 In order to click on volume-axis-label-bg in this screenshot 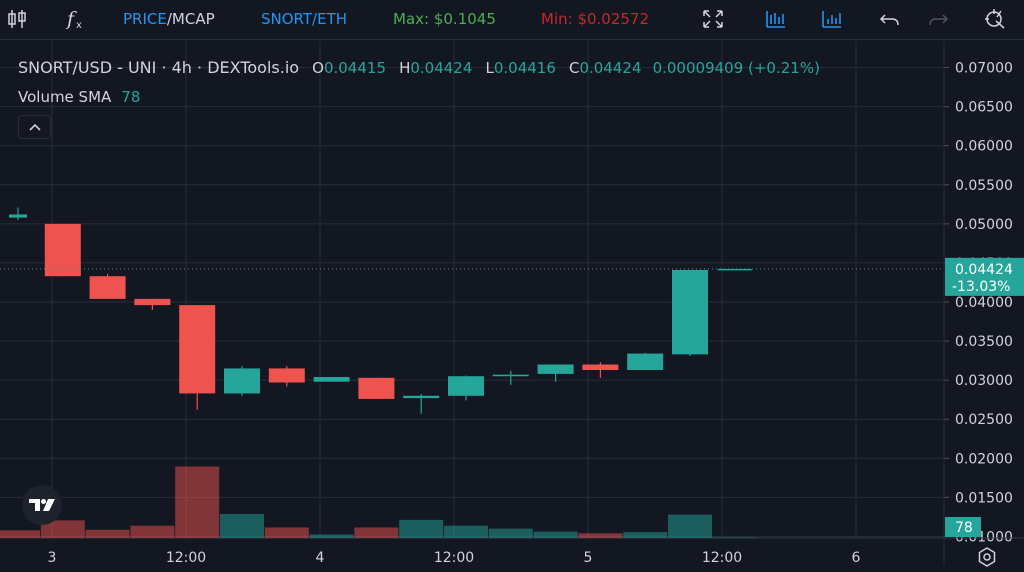, I will do `click(963, 527)`.